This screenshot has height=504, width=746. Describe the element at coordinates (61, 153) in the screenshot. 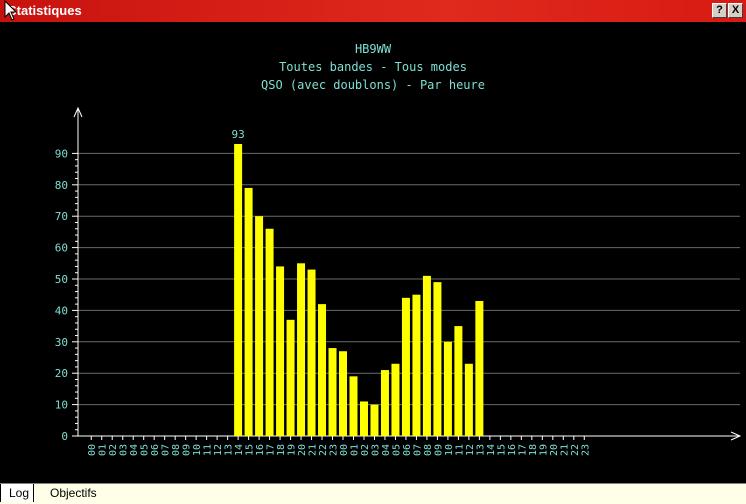

I see `y-tick-label: 90` at that location.